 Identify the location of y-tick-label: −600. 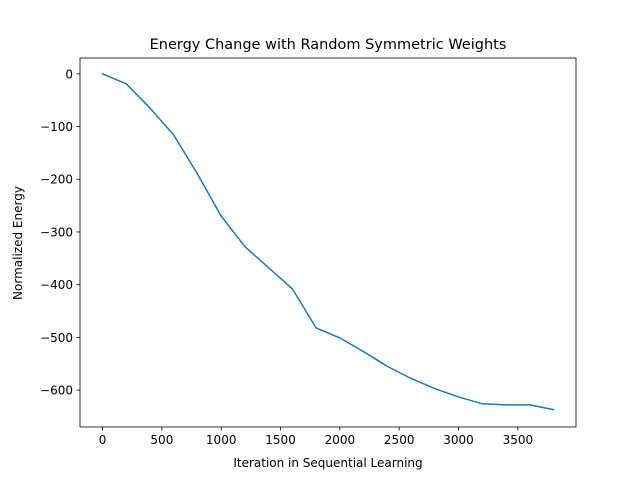
(56, 391).